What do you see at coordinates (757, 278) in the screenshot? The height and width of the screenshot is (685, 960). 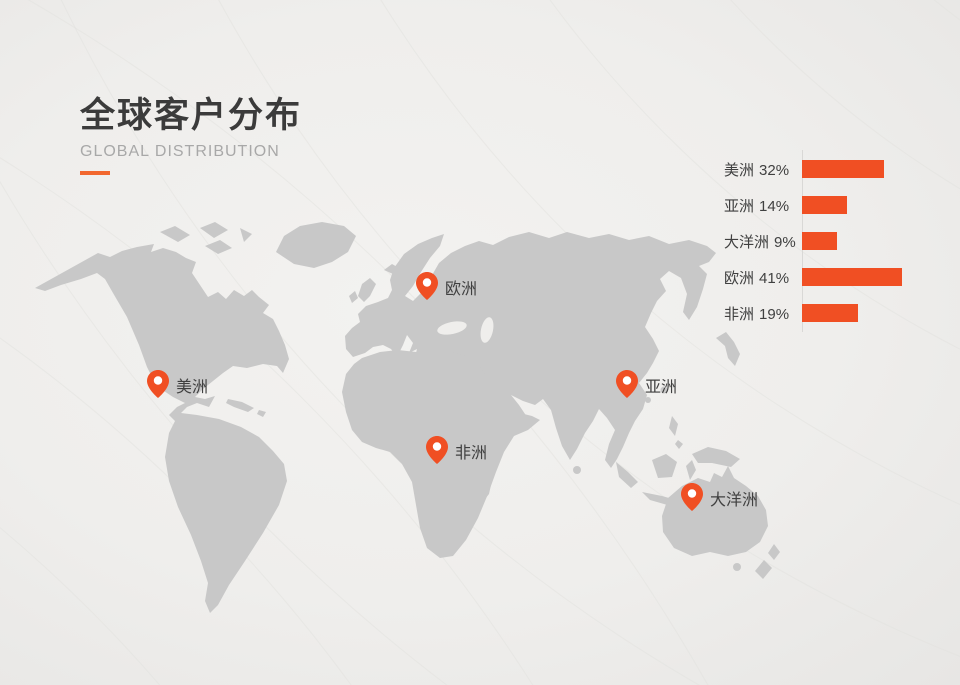 I see `legend-label: 欧洲 41%` at bounding box center [757, 278].